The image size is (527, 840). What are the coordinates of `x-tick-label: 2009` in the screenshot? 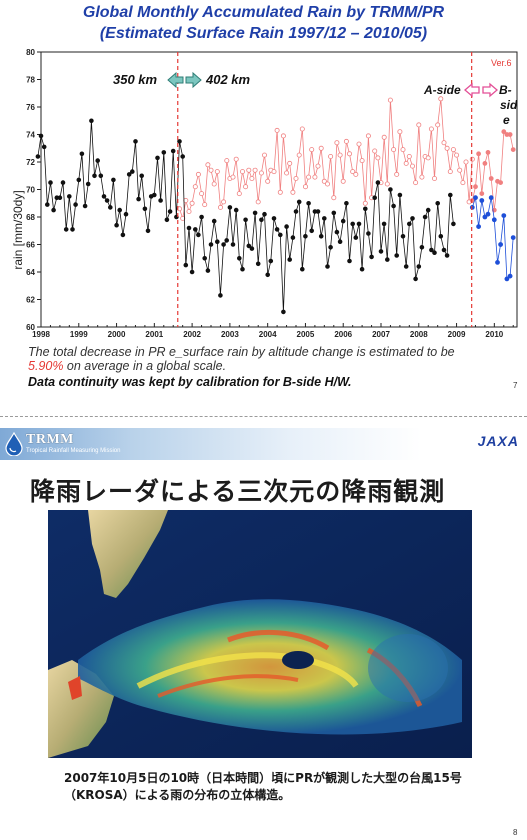 It's located at (457, 334).